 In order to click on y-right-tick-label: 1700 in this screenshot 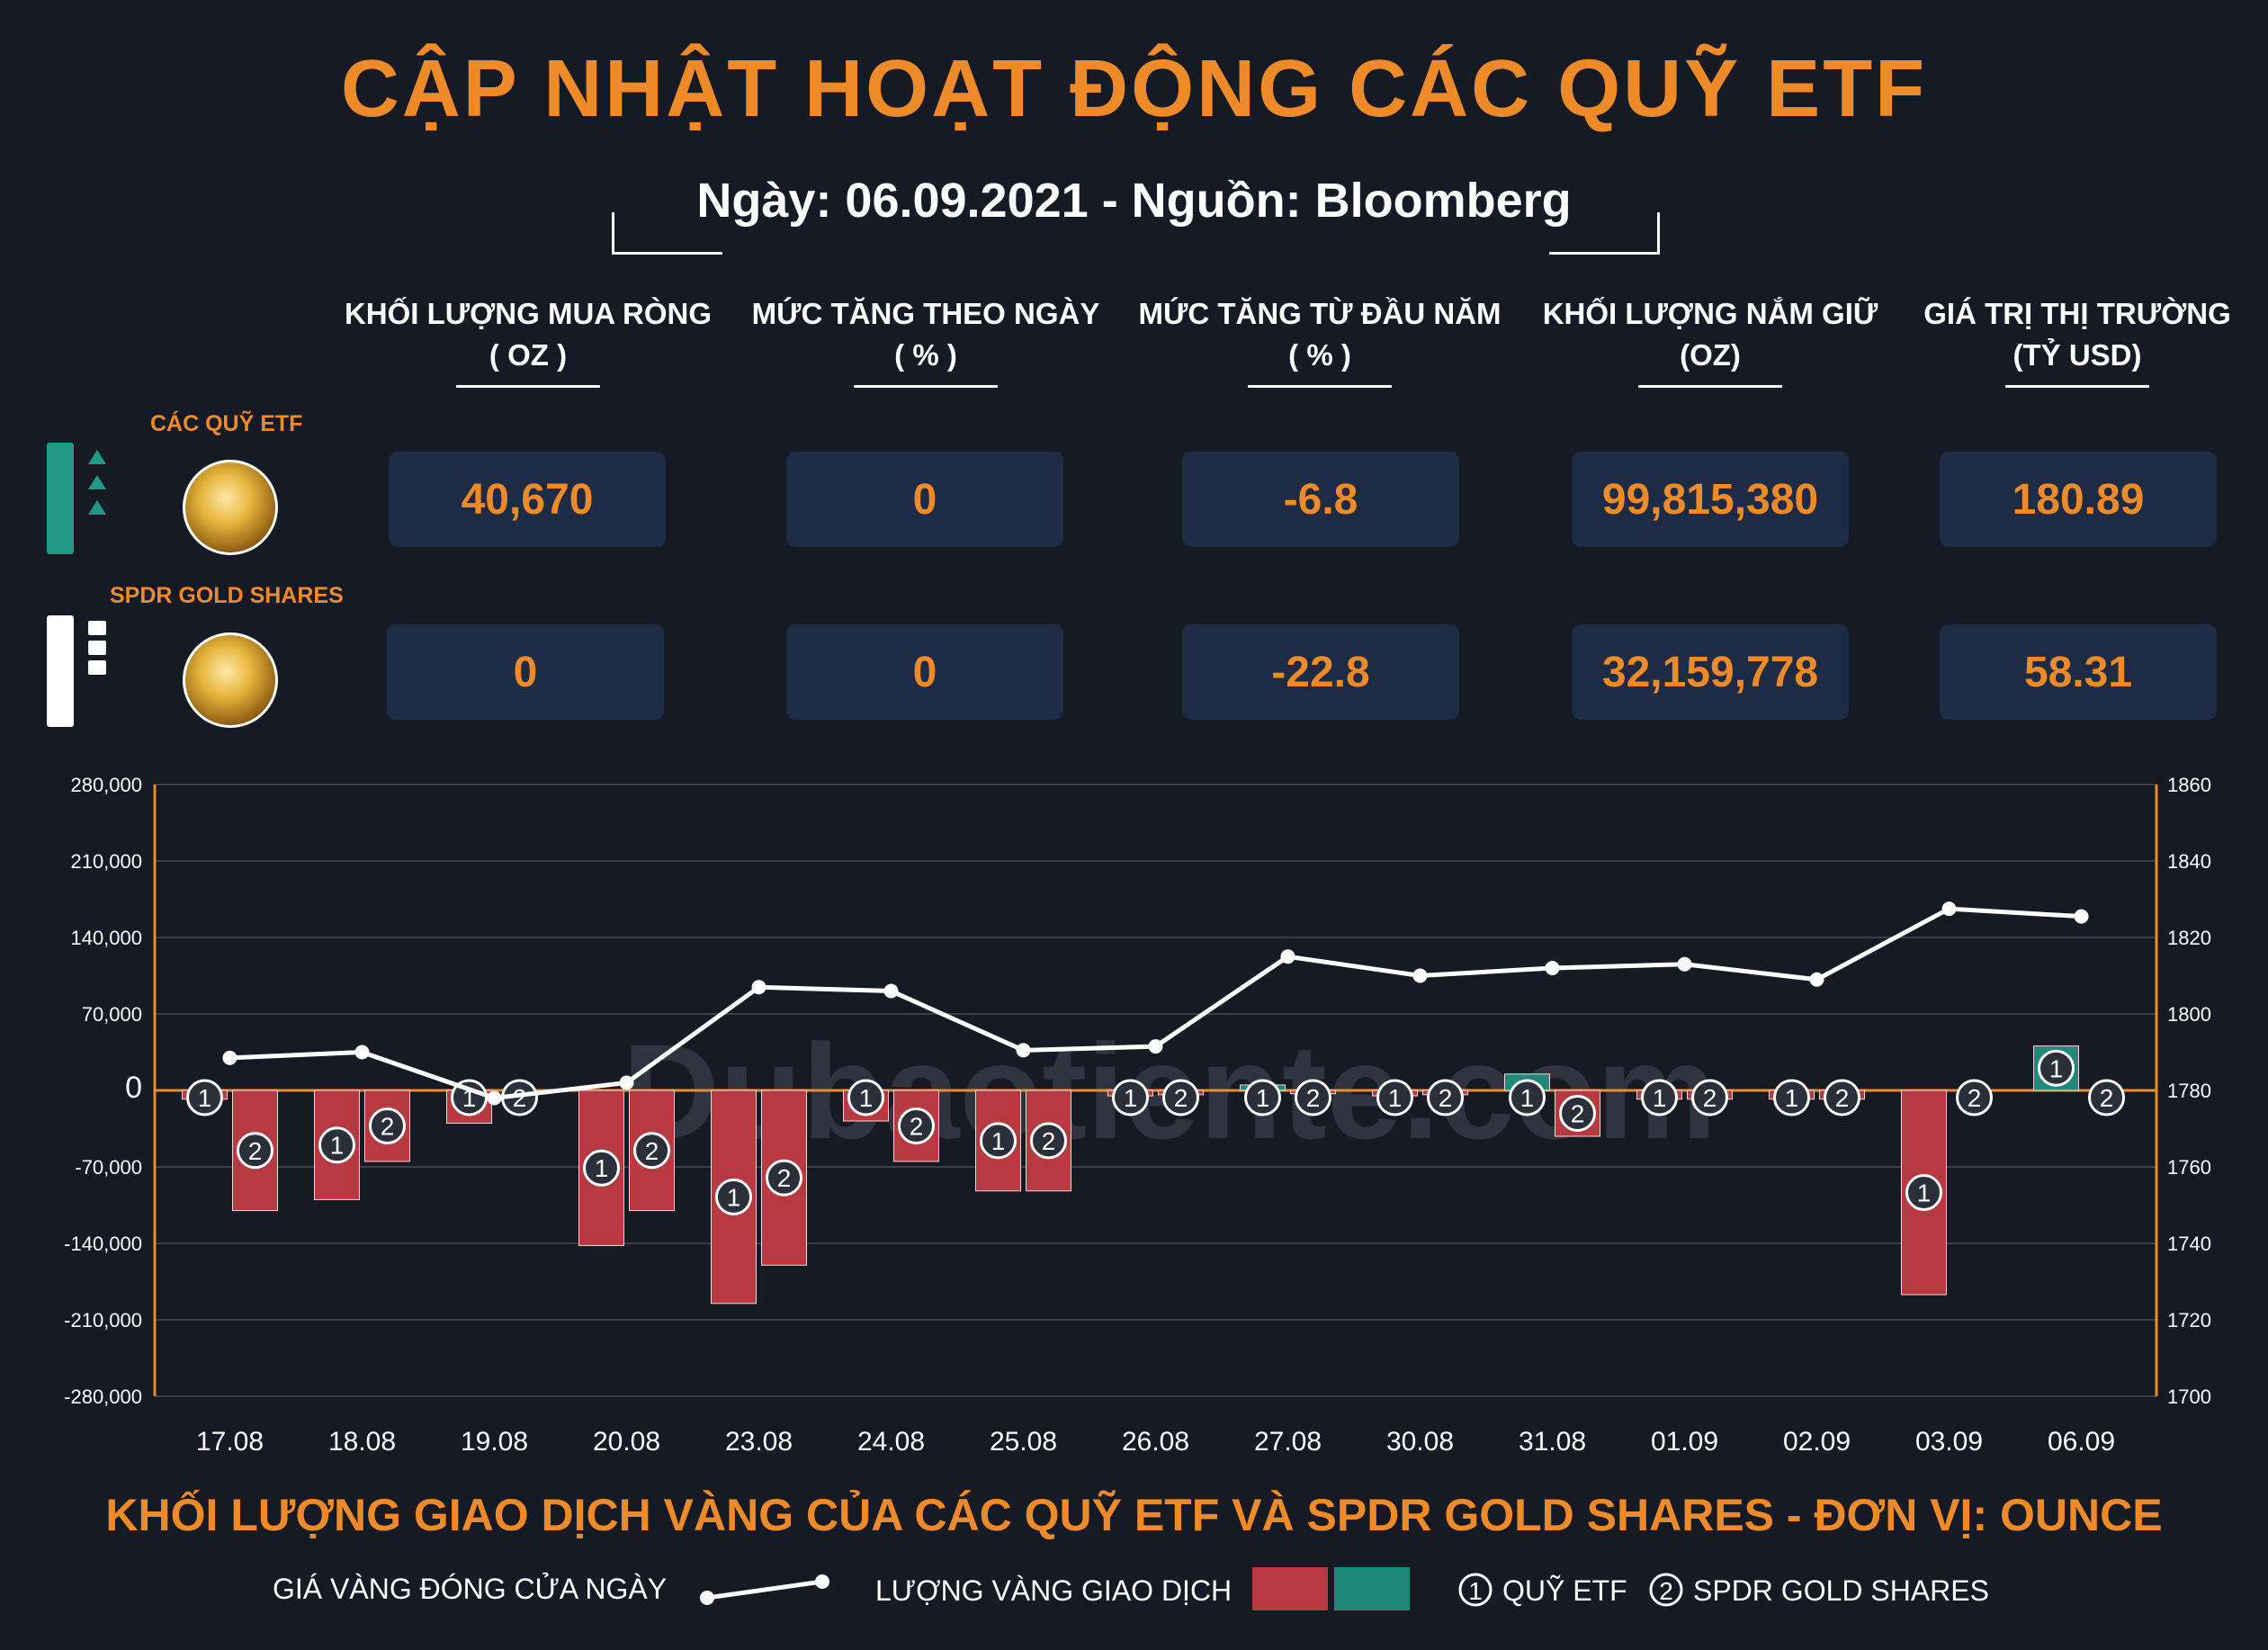, I will do `click(2189, 1396)`.